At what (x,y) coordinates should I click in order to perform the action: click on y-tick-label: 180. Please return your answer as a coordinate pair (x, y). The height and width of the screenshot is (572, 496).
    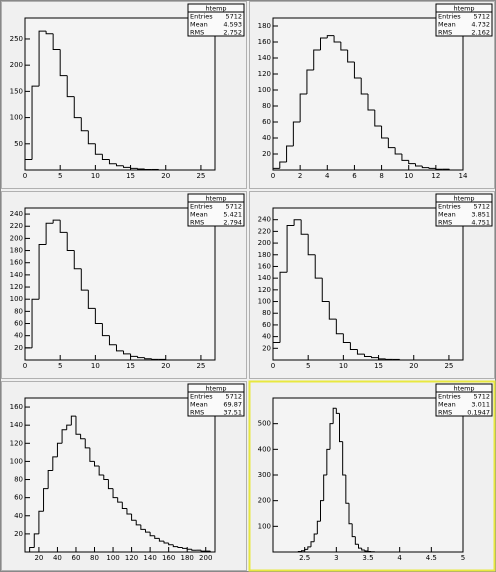
    Looking at the image, I should click on (264, 26).